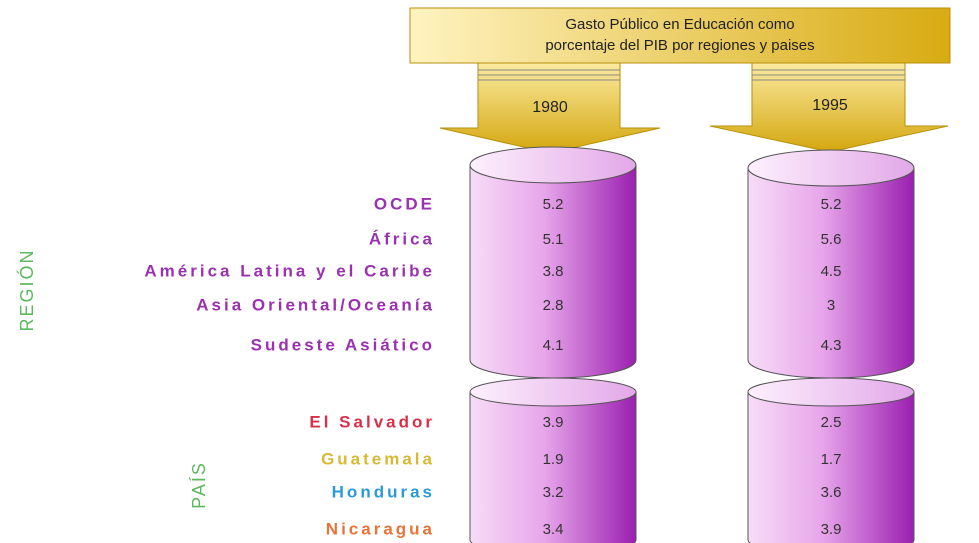  What do you see at coordinates (553, 492) in the screenshot?
I see `value: 3.2` at bounding box center [553, 492].